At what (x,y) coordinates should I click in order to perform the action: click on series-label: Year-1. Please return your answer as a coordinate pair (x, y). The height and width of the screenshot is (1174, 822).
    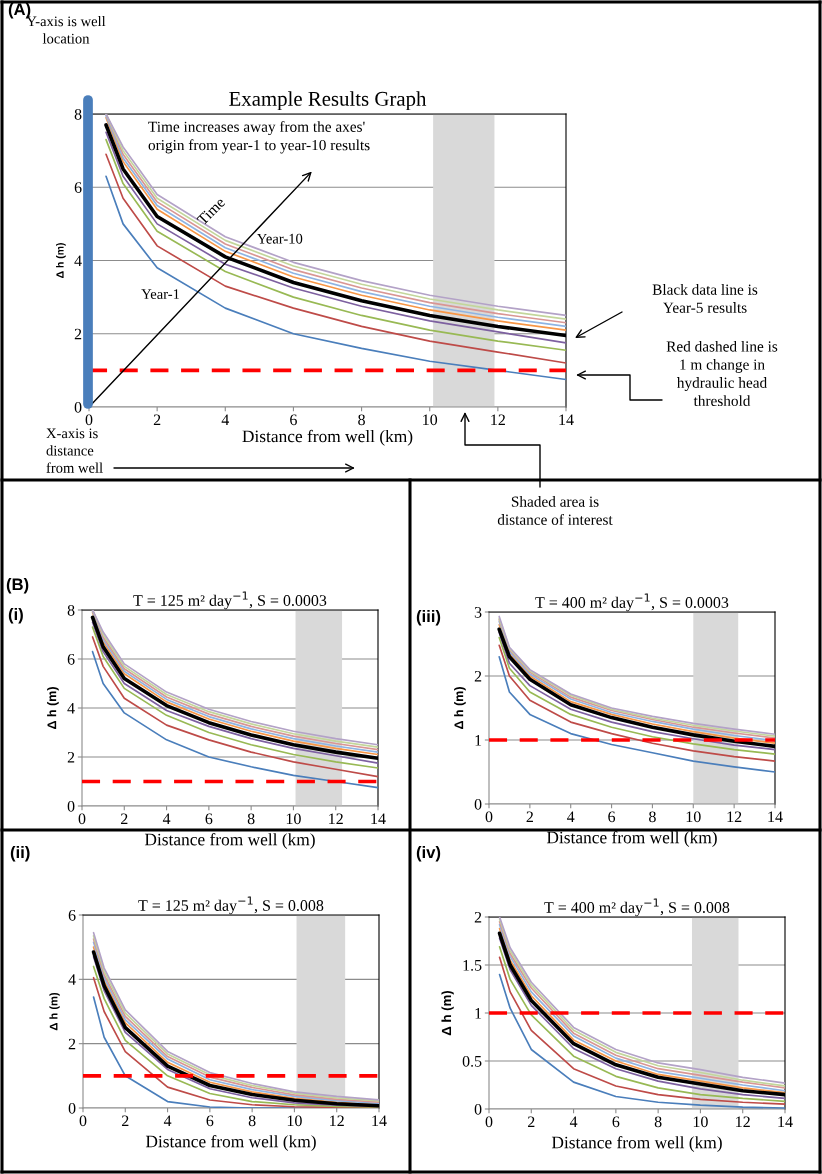
    Looking at the image, I should click on (160, 294).